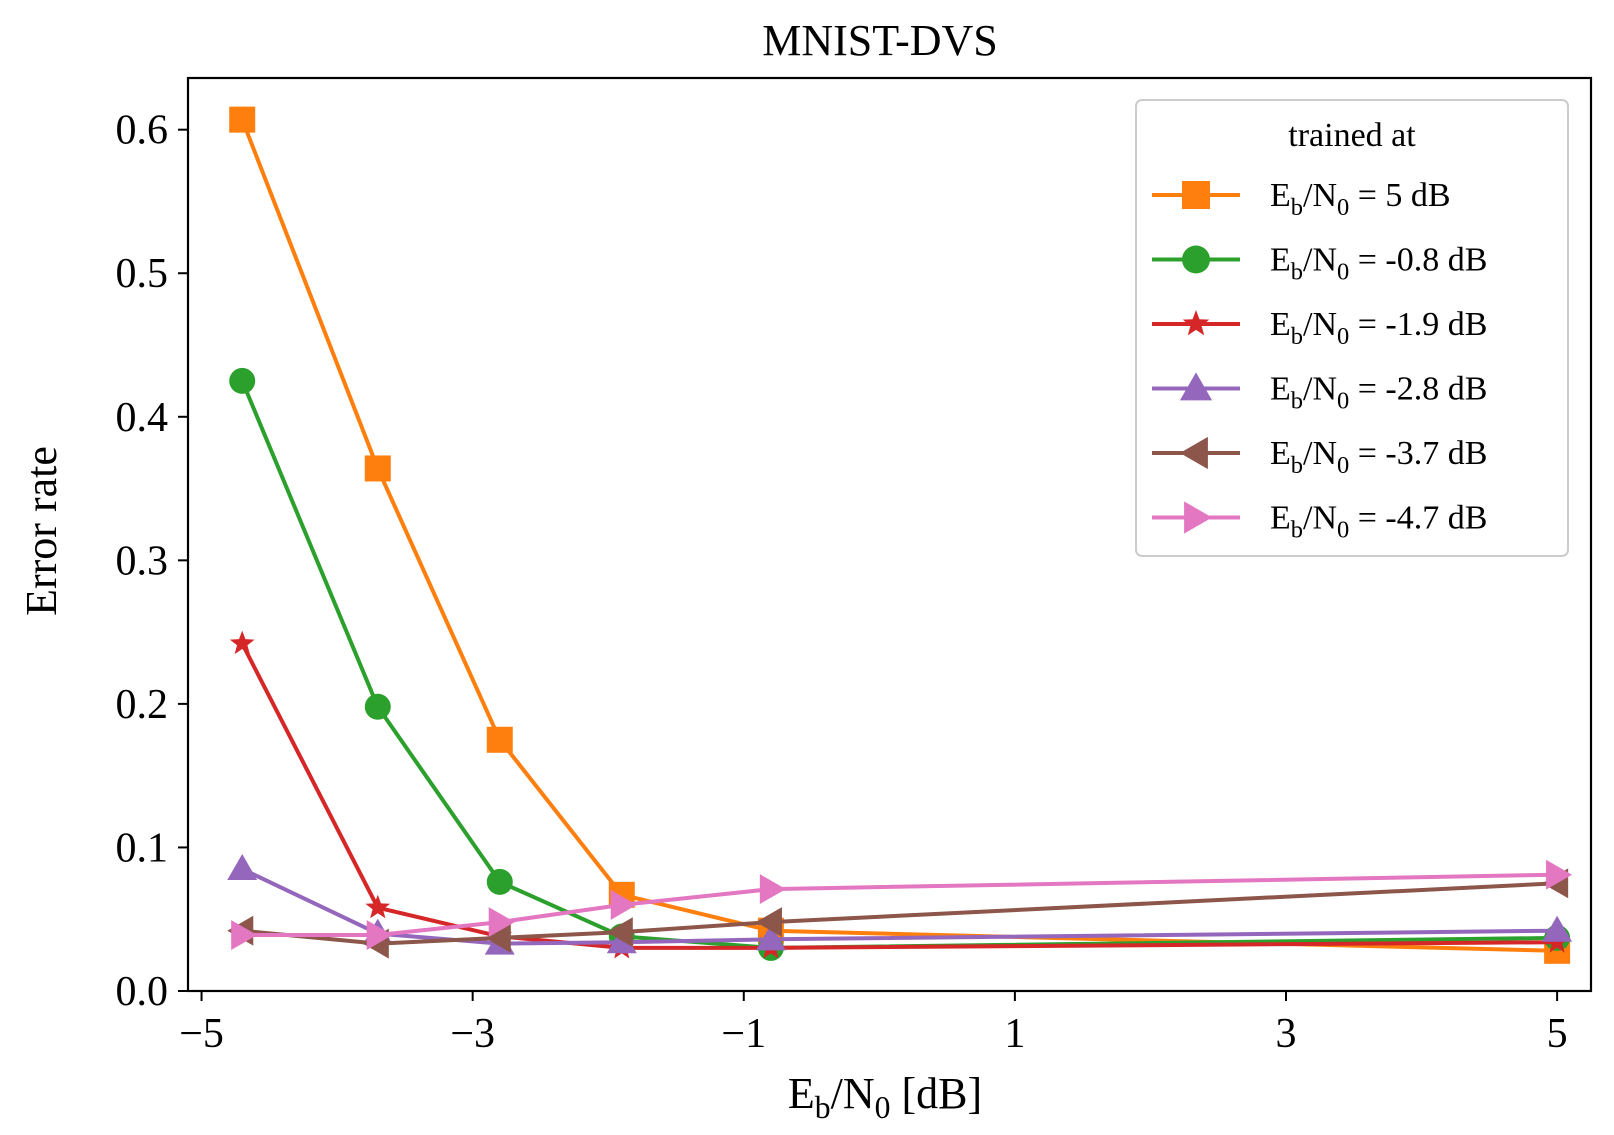  What do you see at coordinates (1378, 522) in the screenshot?
I see `legend-label: Eb/N0 = -4.7 dB` at bounding box center [1378, 522].